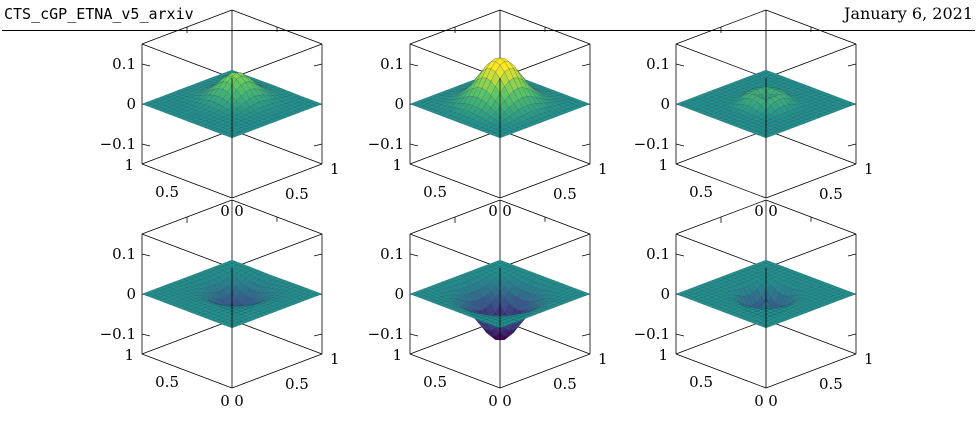  Describe the element at coordinates (99, 14) in the screenshot. I see `document-id: CTS_cGP_ETNA_v5_arxiv` at that location.